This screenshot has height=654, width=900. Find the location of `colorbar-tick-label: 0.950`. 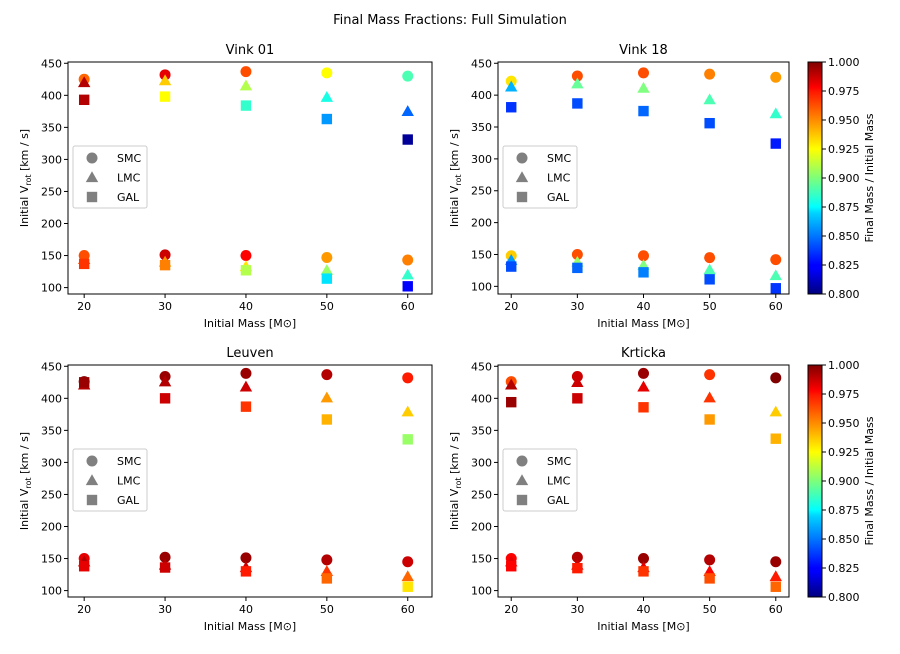

colorbar-tick-label: 0.950 is located at coordinates (844, 120).